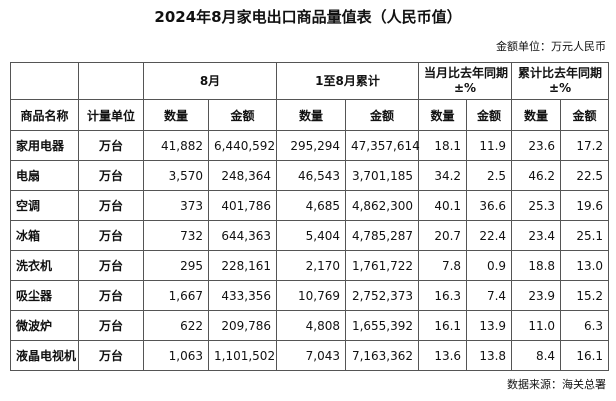  I want to click on value-cell: 209,786, so click(242, 325).